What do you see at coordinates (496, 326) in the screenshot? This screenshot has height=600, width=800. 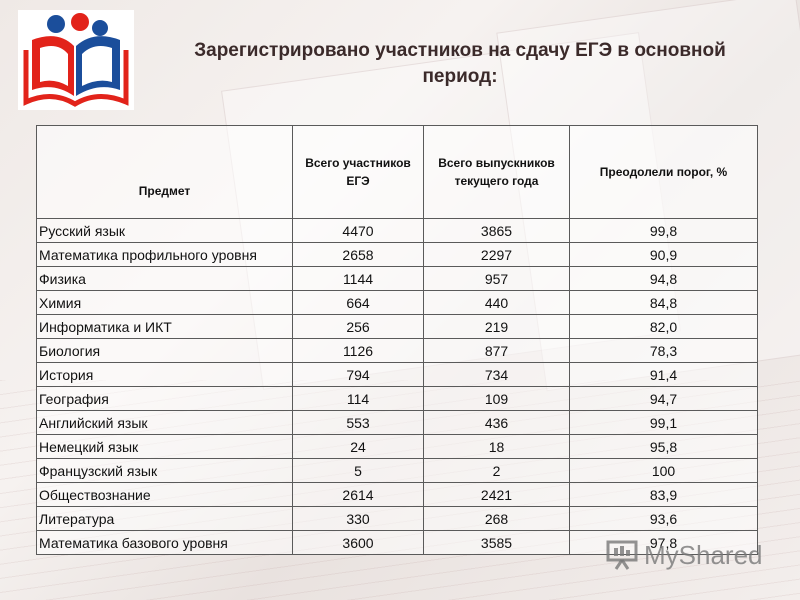 I see `cell-total-graduates: 219` at bounding box center [496, 326].